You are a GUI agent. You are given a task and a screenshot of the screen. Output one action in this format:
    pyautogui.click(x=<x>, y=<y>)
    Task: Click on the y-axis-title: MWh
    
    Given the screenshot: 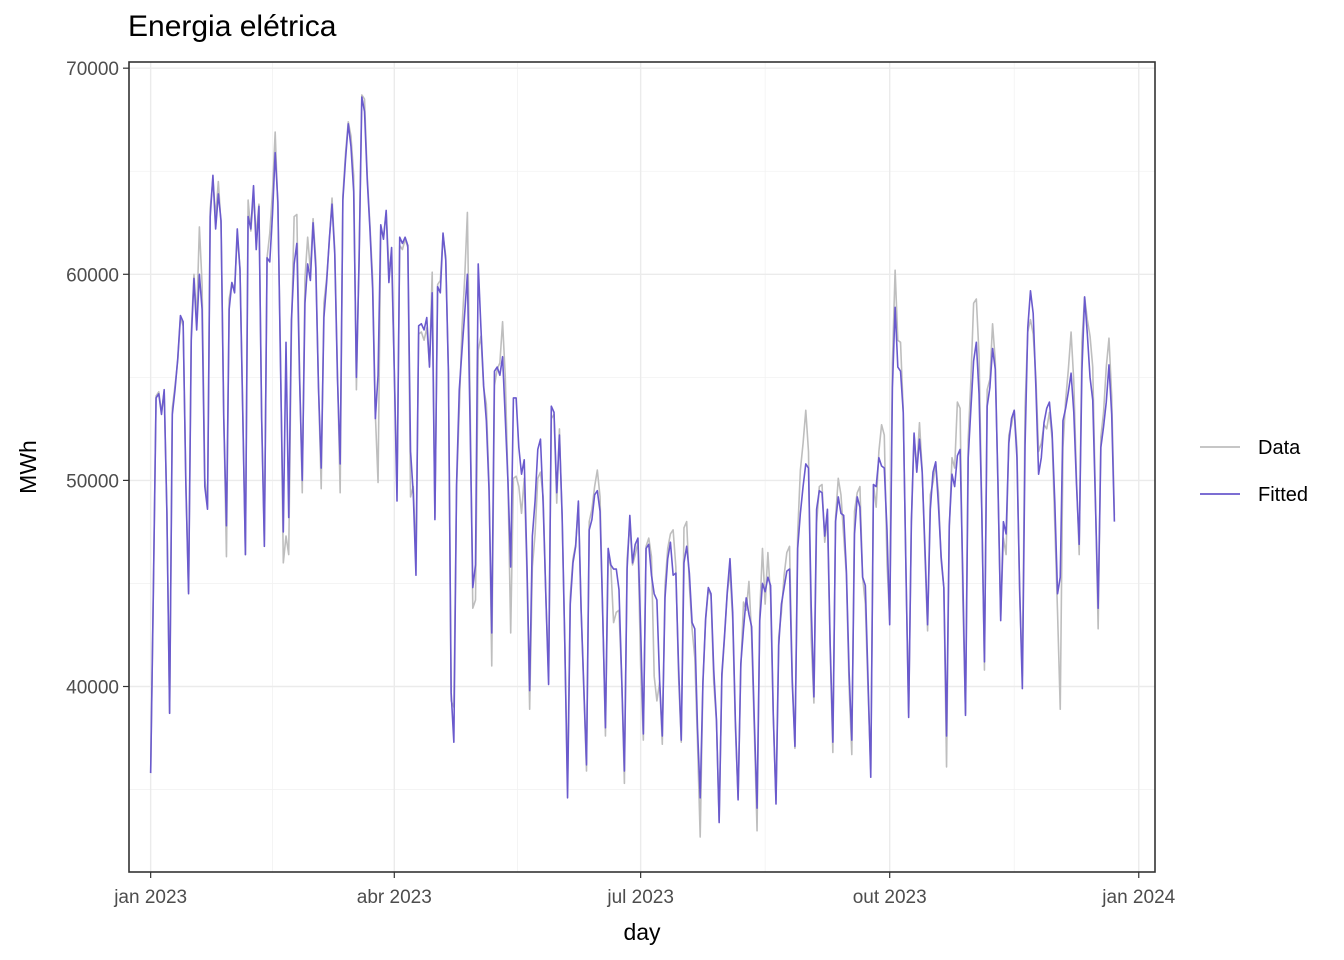 What is the action you would take?
    pyautogui.click(x=28, y=467)
    